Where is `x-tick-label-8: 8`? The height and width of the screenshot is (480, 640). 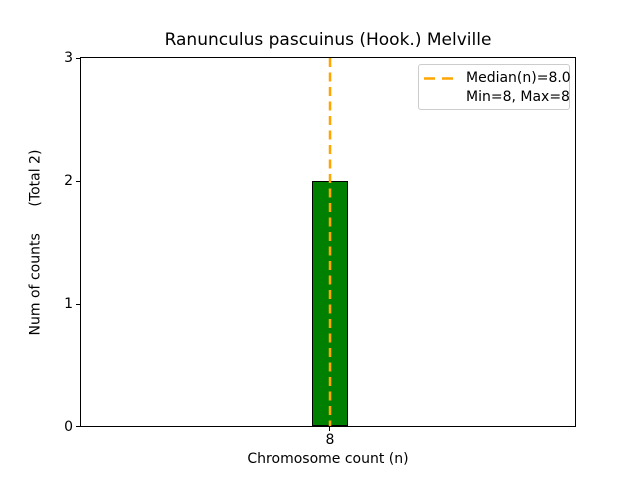 x-tick-label-8: 8 is located at coordinates (330, 440).